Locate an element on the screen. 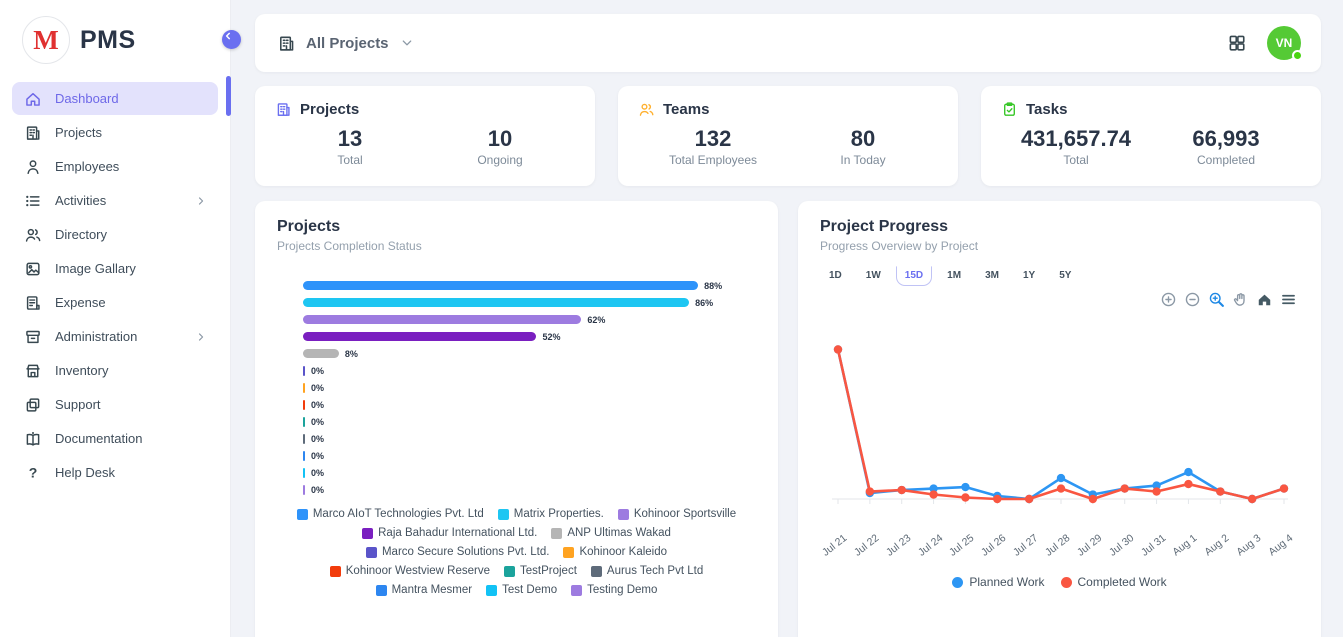 Image resolution: width=1343 pixels, height=637 pixels. legend-item-completed-work: Completed Work is located at coordinates (1113, 582).